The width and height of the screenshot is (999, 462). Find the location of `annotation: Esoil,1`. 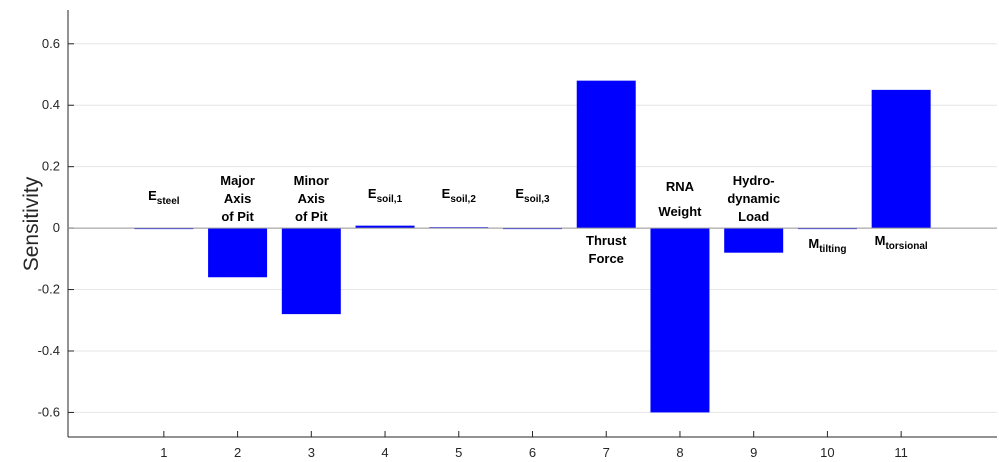

annotation: Esoil,1 is located at coordinates (385, 195).